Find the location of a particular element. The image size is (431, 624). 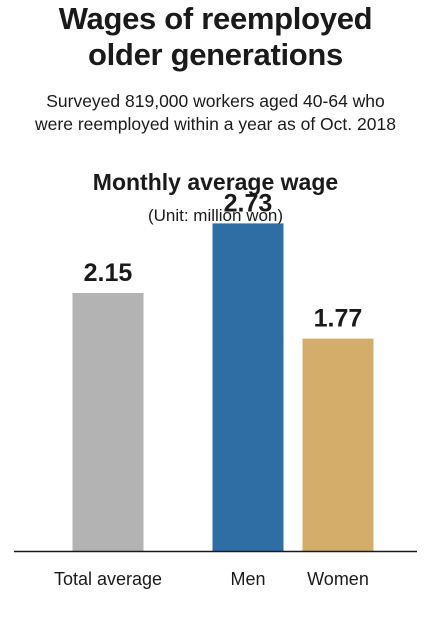

page-subtitle-line-1: Surveyed 819,000 workers aged 40-64 who is located at coordinates (215, 101).